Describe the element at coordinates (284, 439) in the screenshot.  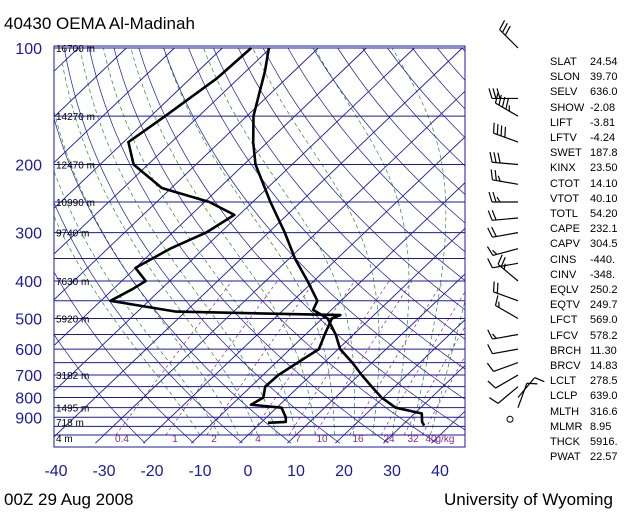
I see `mixing-ratio-labels: 0.4 1 2 4 7 10 16 24 32 40g/kg` at that location.